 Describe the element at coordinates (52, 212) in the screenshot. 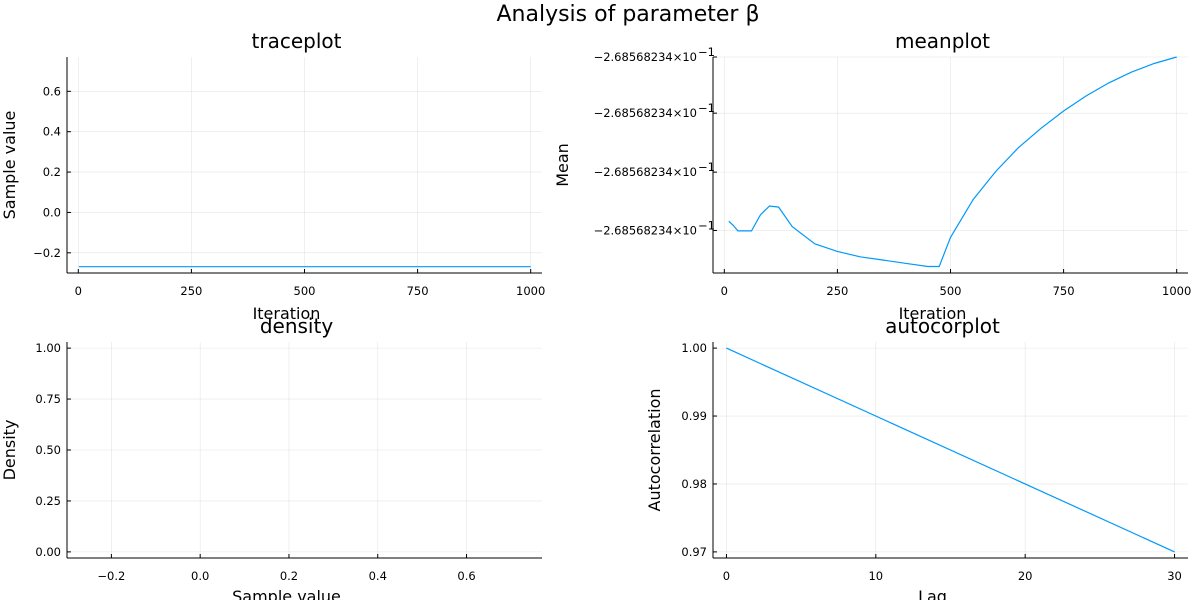

I see `y-tick-label: 0.0` at that location.